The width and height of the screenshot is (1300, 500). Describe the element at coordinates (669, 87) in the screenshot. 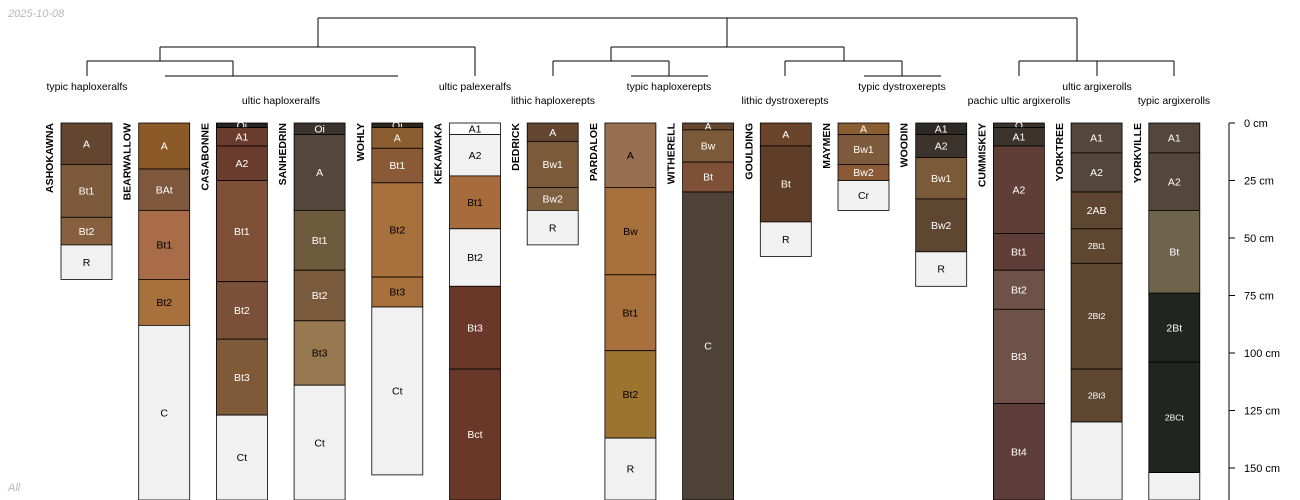

I see `subgroup-label: typic haploxerepts` at that location.